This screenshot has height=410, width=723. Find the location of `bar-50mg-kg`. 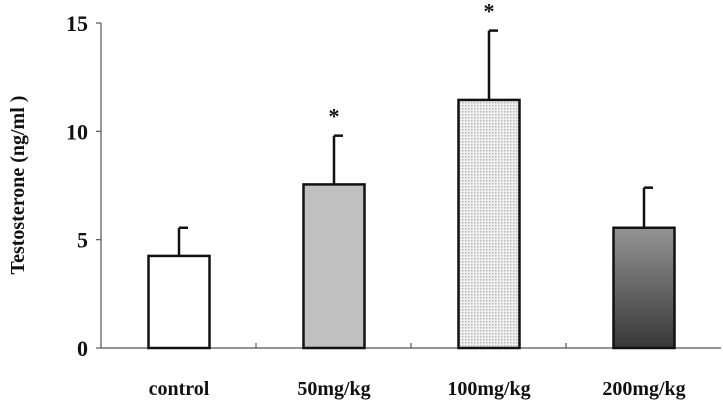

bar-50mg-kg is located at coordinates (334, 266).